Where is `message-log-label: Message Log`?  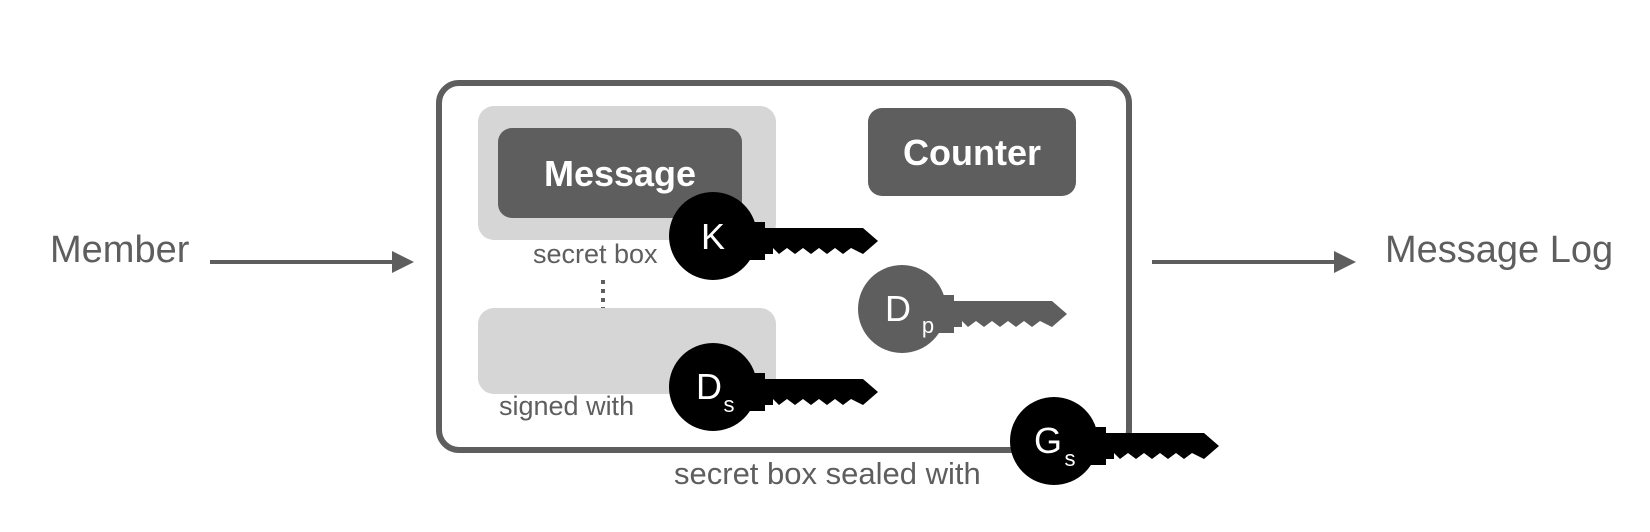 message-log-label: Message Log is located at coordinates (1499, 250).